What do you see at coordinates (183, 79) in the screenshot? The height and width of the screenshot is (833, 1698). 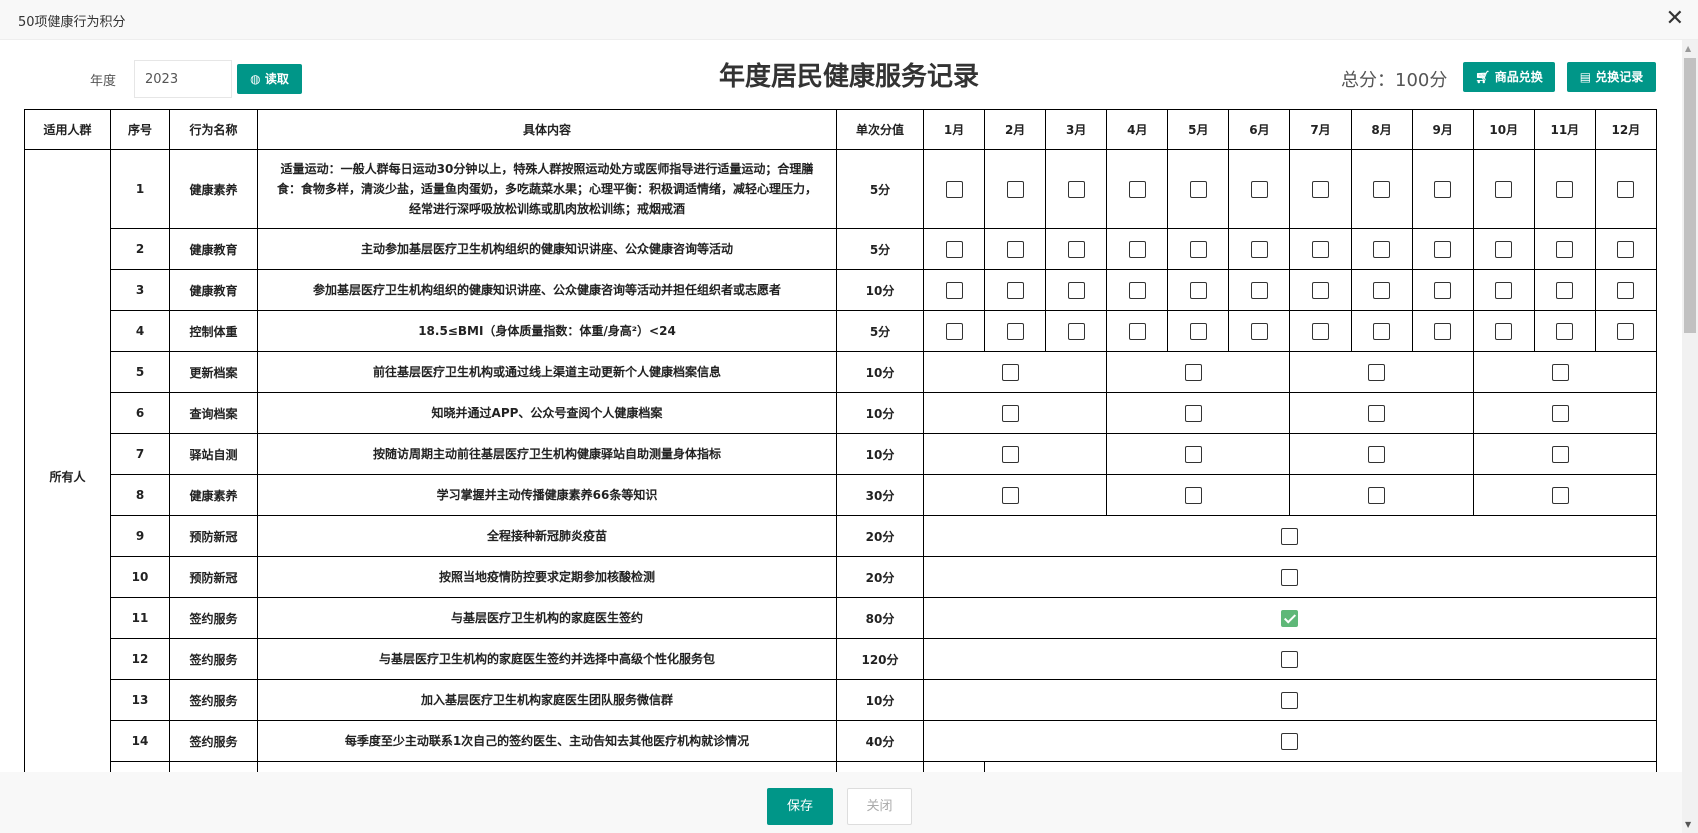 I see `year-input` at bounding box center [183, 79].